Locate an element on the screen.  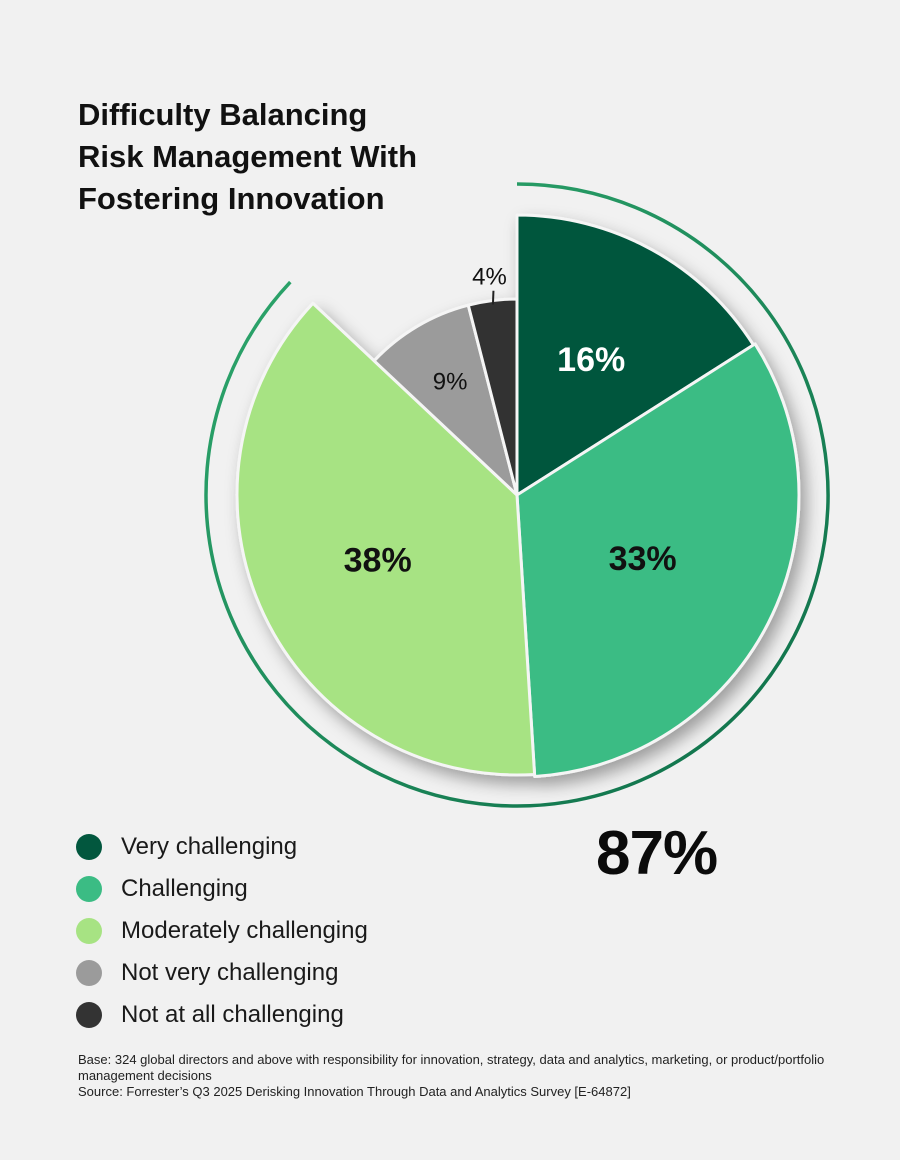
legend-label-not-at-all-challenging: Not at all challenging is located at coordinates (232, 1014).